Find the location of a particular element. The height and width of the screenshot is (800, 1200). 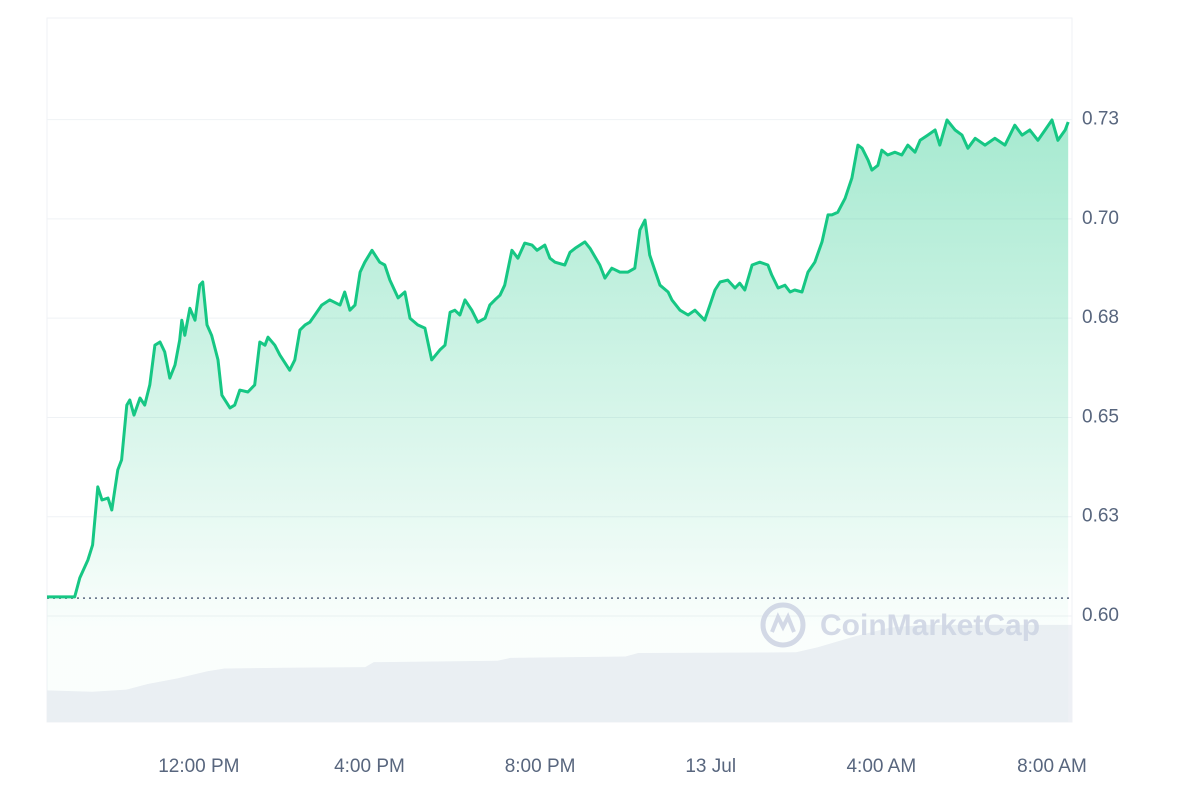

y-tick-label: 0.65 is located at coordinates (1100, 416).